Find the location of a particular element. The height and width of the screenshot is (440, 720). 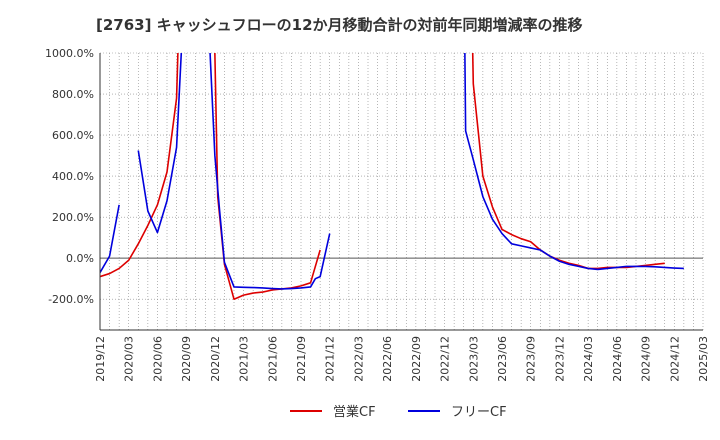

y-tick-label: 1000.0% is located at coordinates (69, 53).